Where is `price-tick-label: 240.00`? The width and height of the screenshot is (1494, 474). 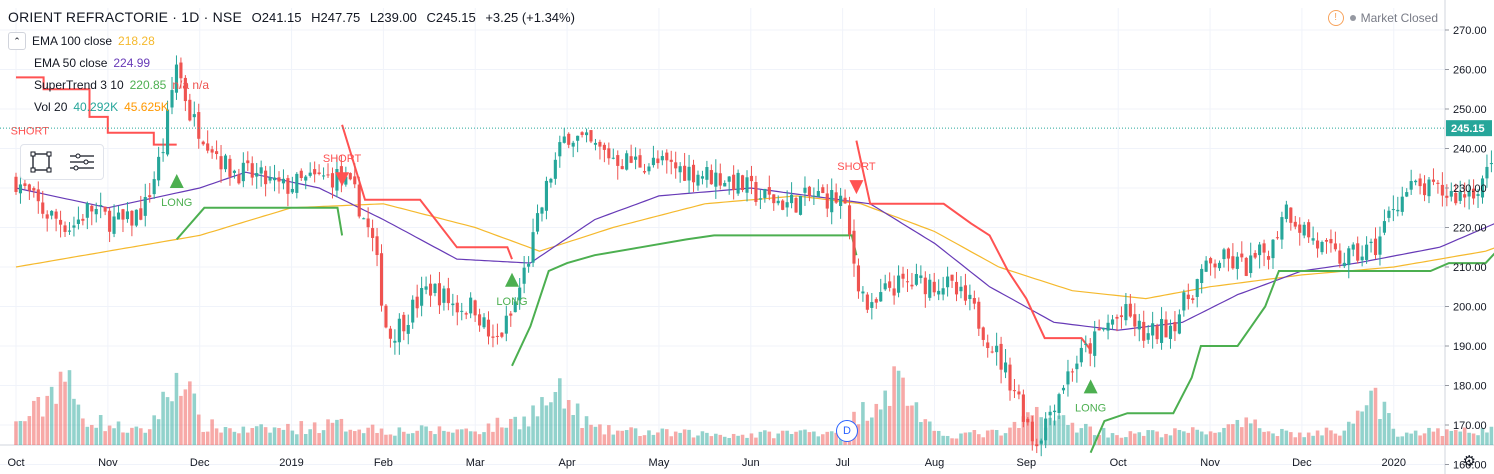 price-tick-label: 240.00 is located at coordinates (1470, 150).